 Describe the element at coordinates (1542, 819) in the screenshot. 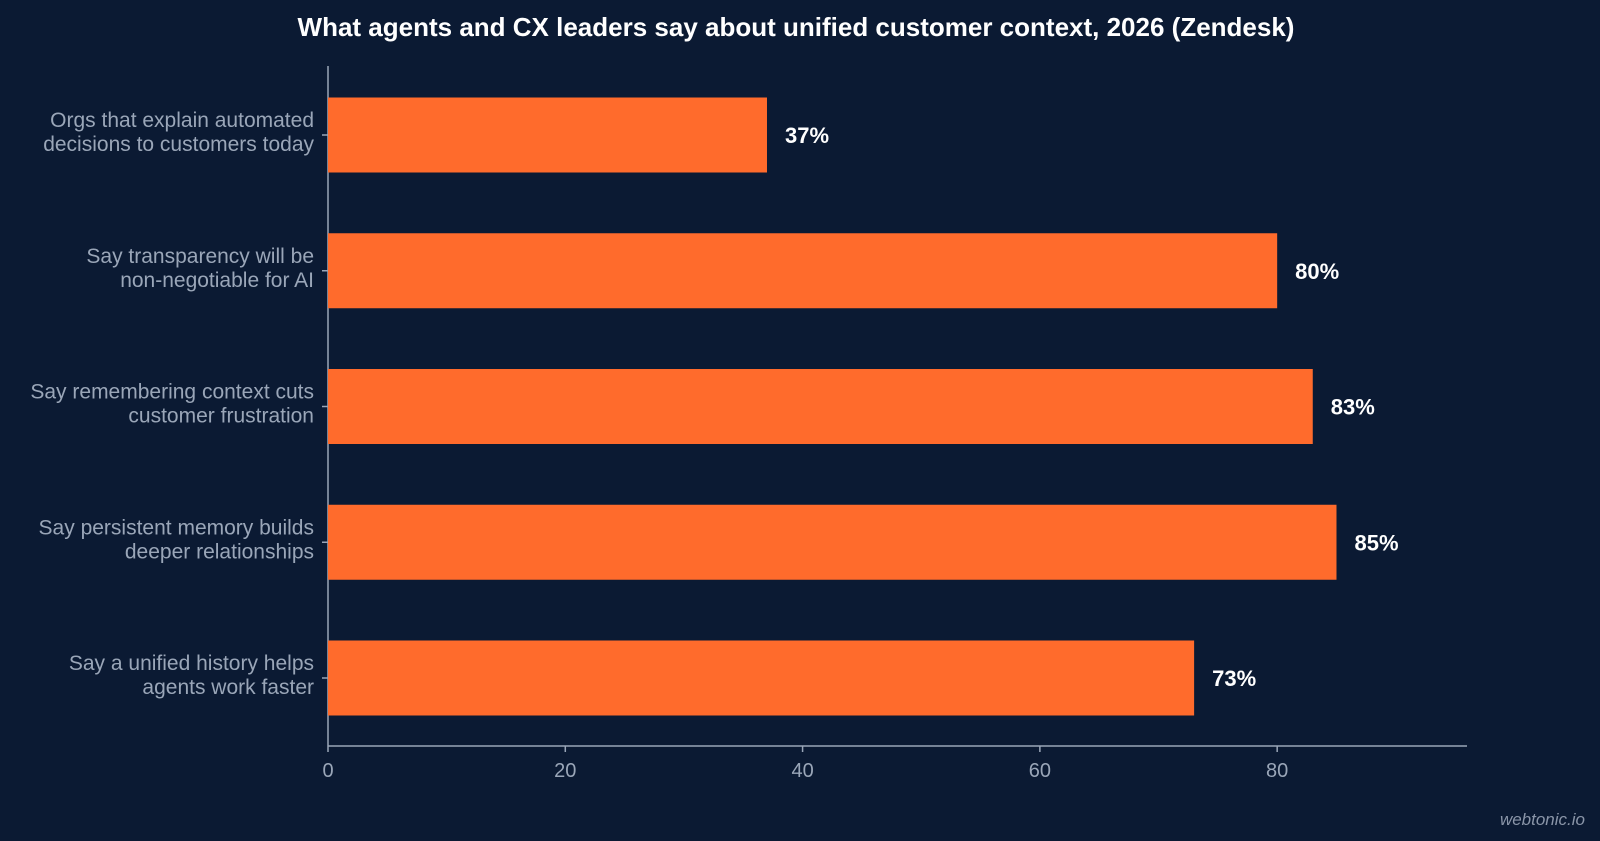

I see `watermark: webtonic.io` at that location.